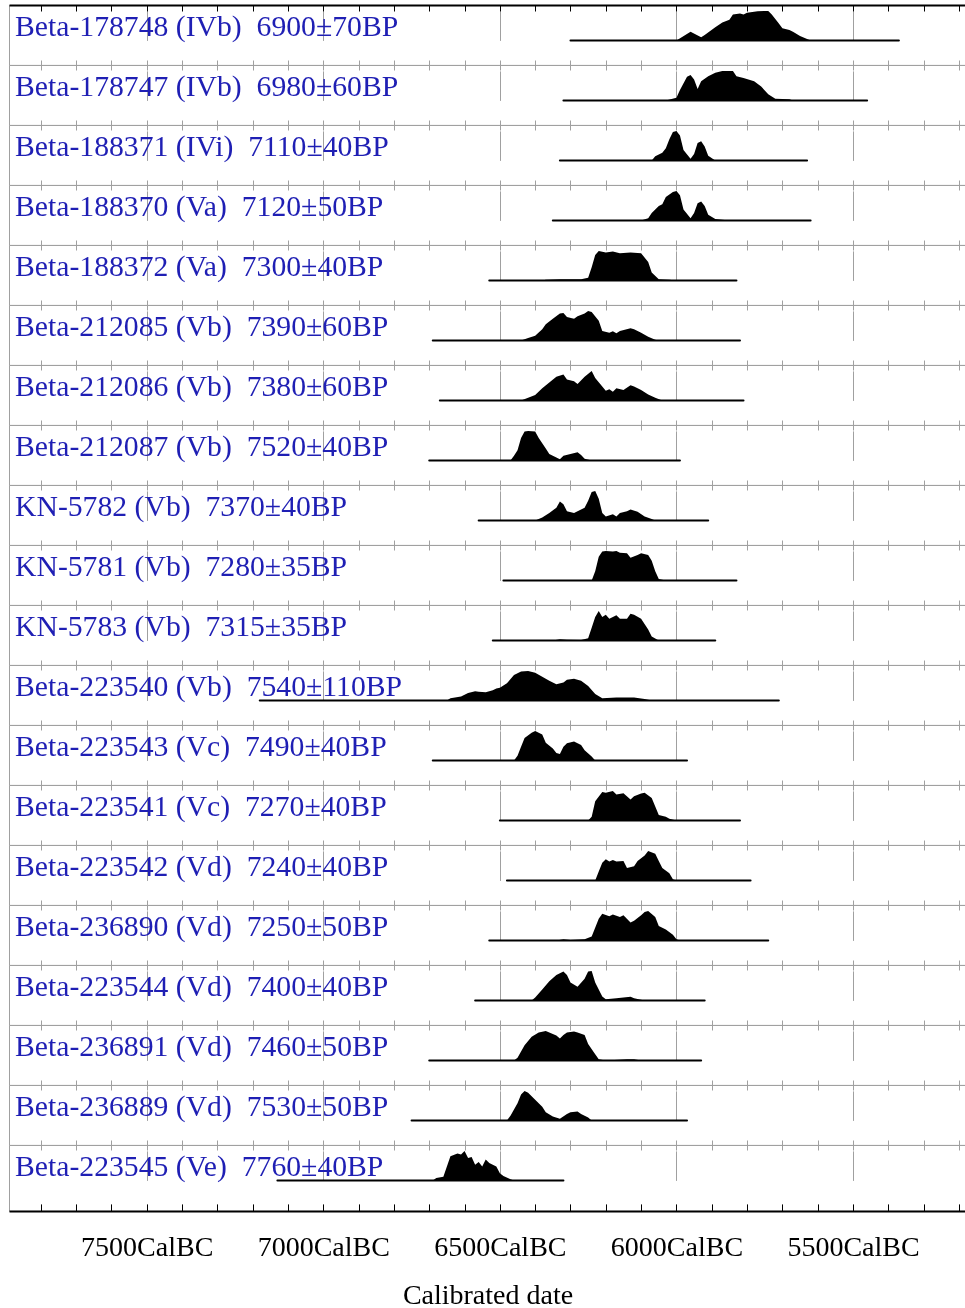 The image size is (965, 1308). Describe the element at coordinates (181, 506) in the screenshot. I see `chart-title: KN-5782 (Vb) 7370±40BP` at that location.